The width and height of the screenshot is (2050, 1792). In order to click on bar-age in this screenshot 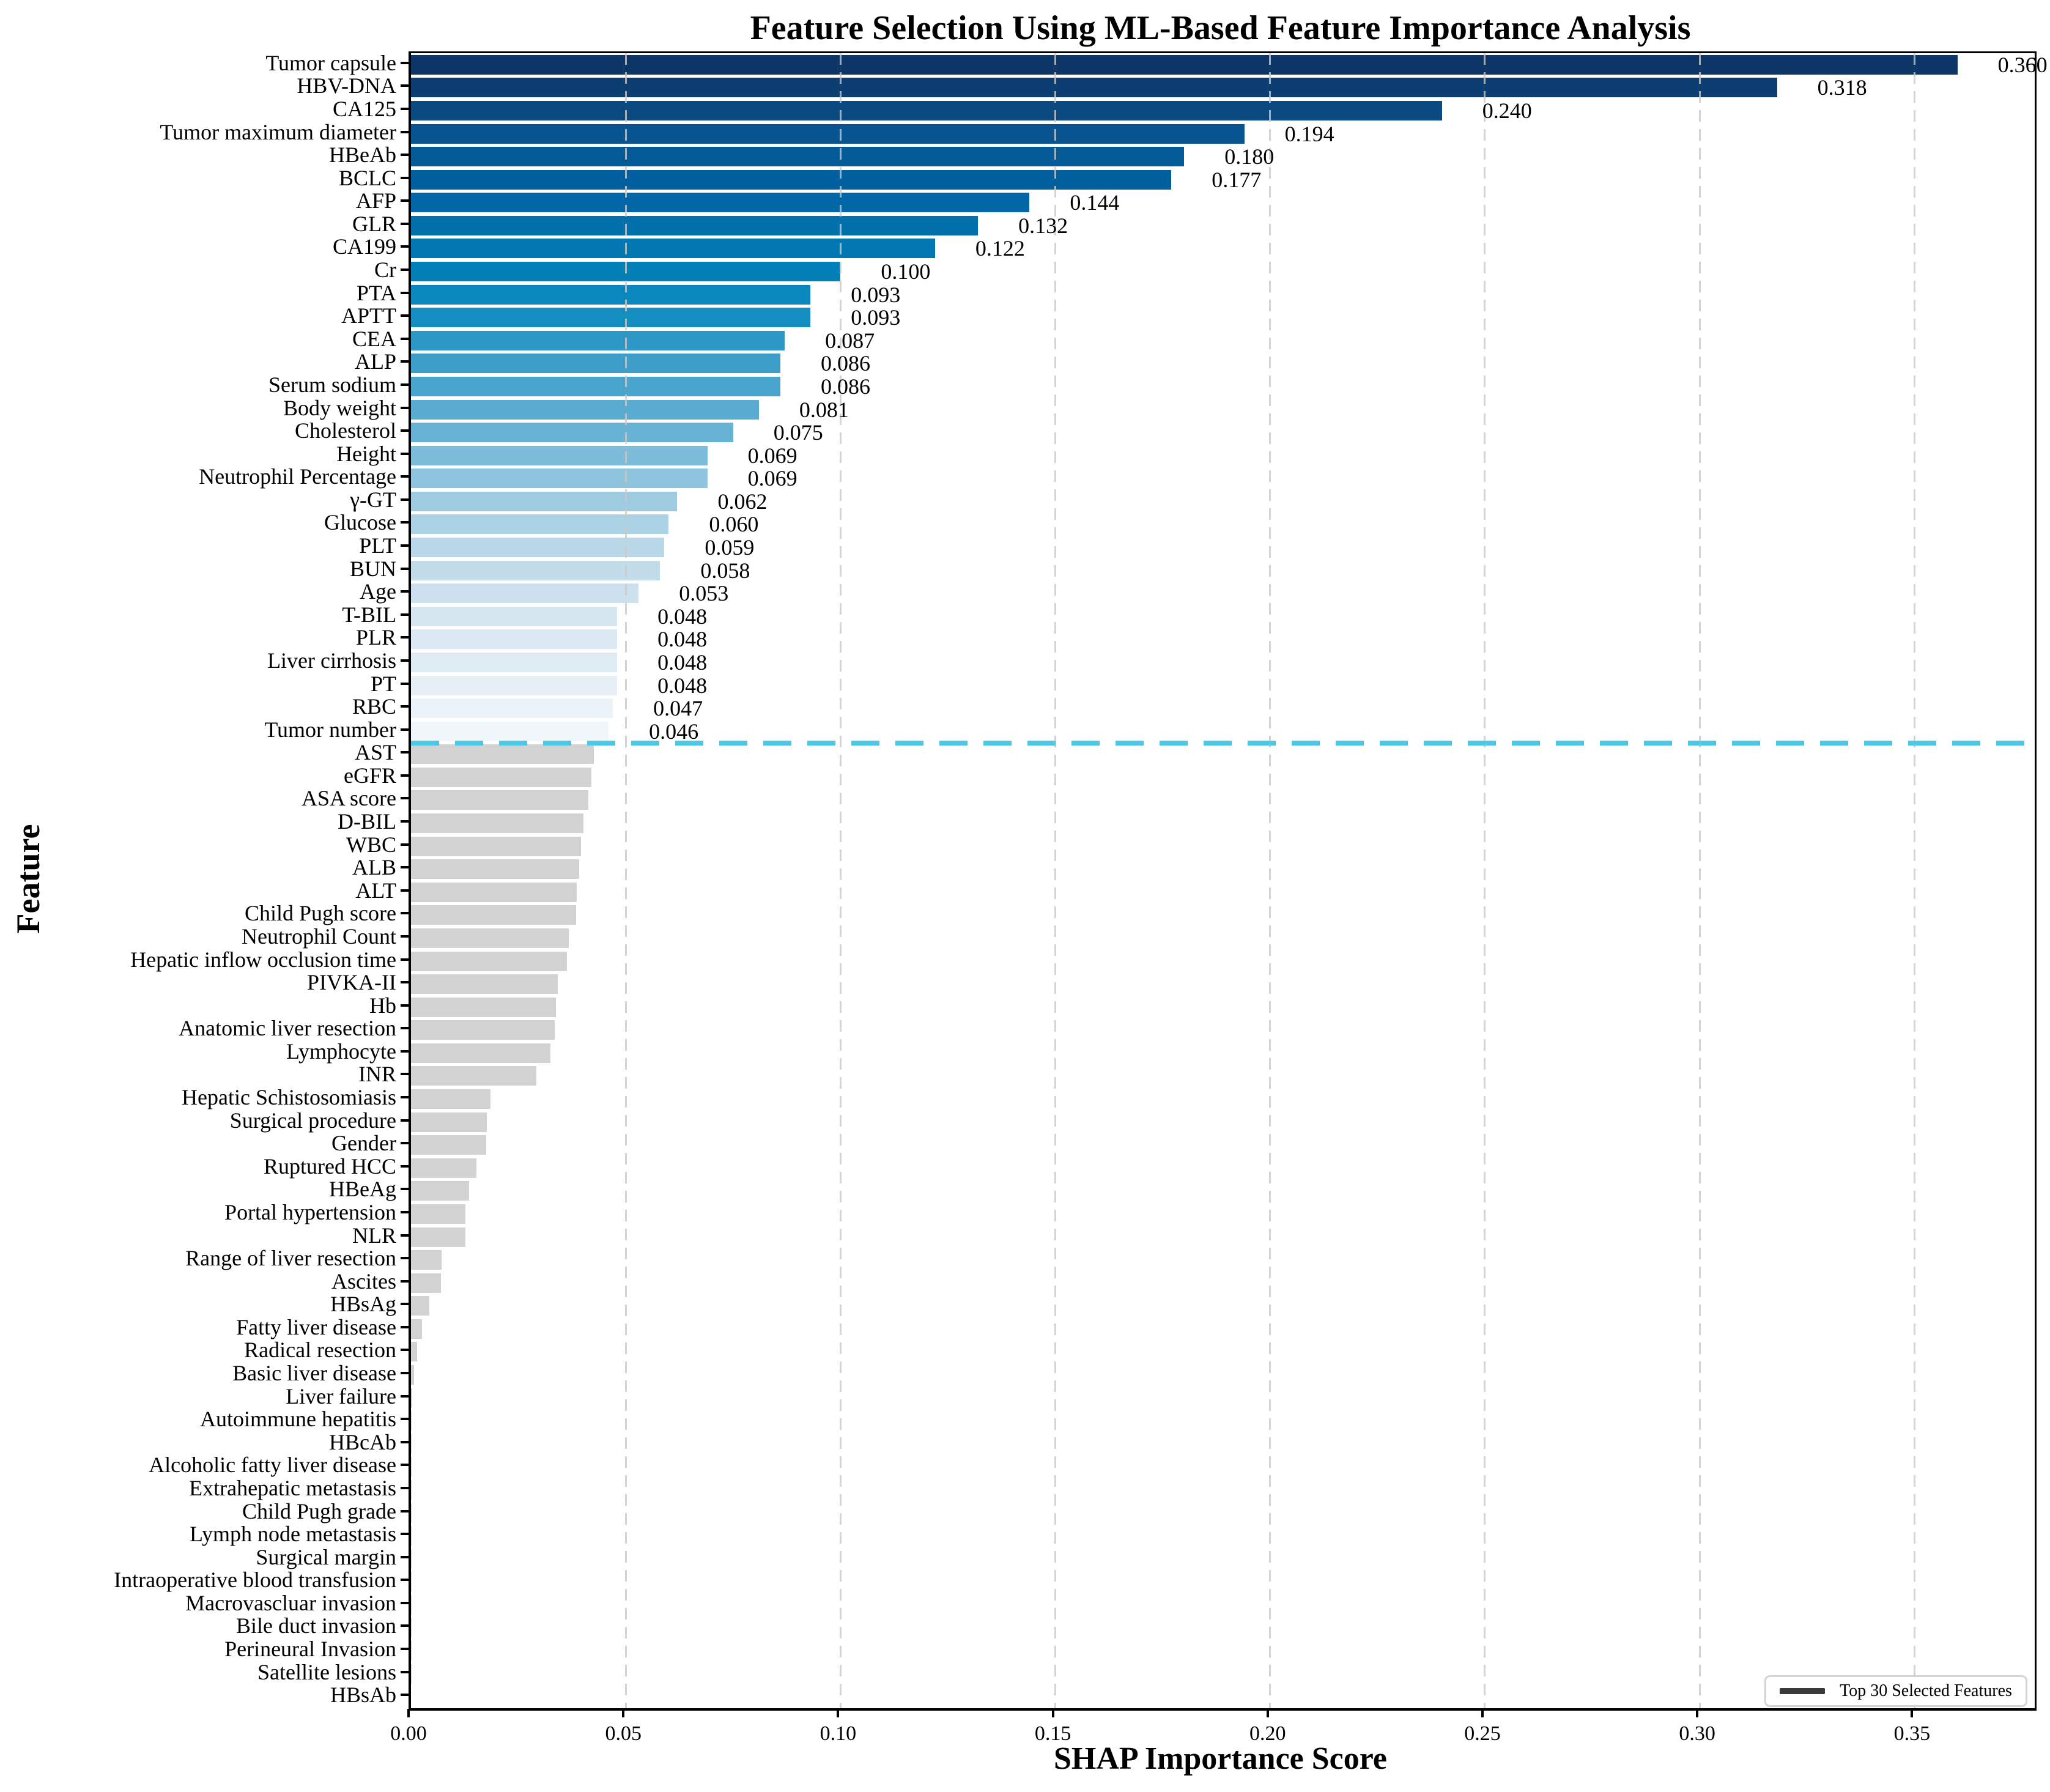, I will do `click(525, 593)`.